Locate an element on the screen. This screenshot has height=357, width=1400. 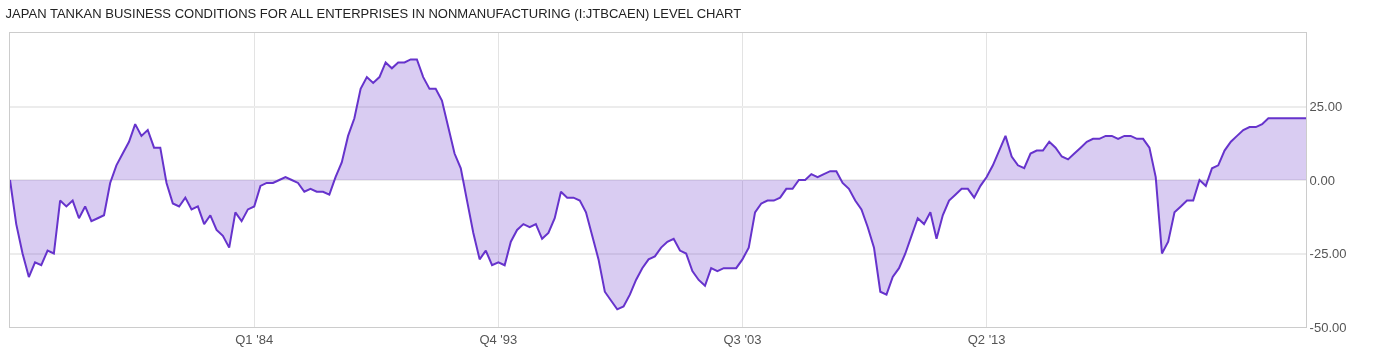
x-tick-label: Q2 '13 is located at coordinates (986, 339).